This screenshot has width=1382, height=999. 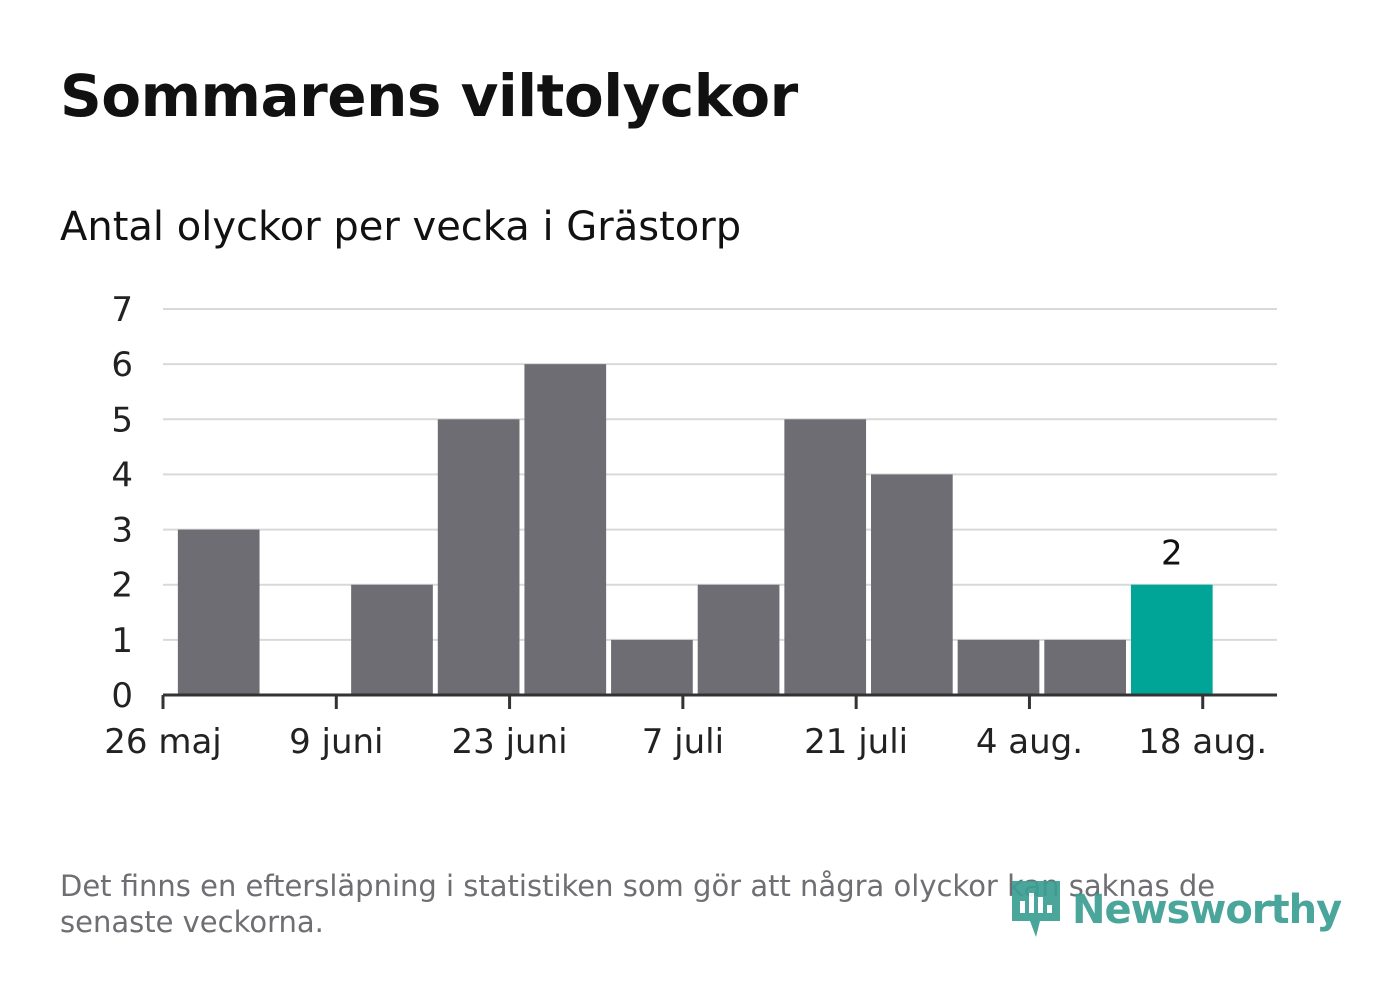 I want to click on x-tick-label: 18 aug., so click(x=1202, y=742).